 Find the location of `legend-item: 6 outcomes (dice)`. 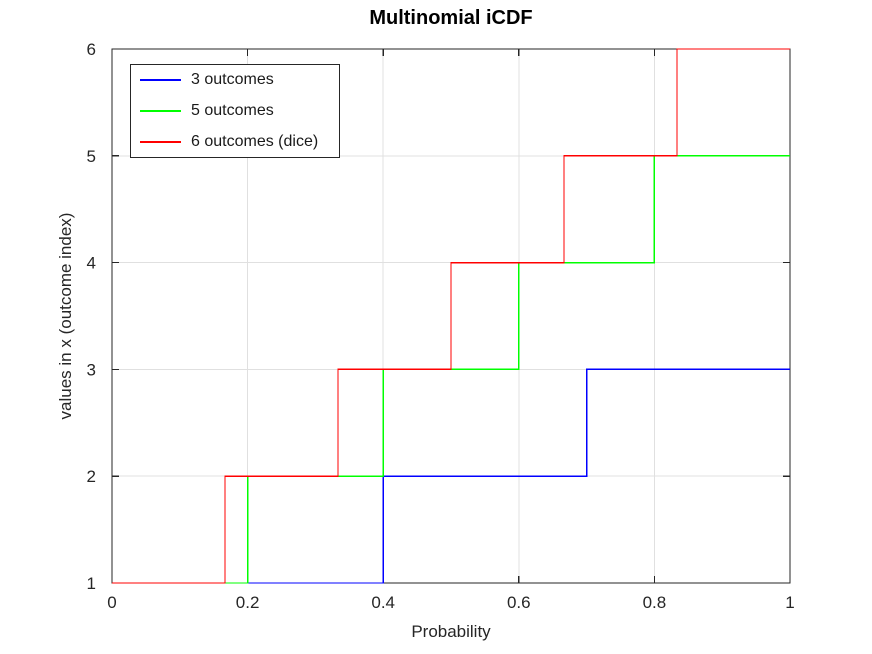

legend-item: 6 outcomes (dice) is located at coordinates (235, 141).